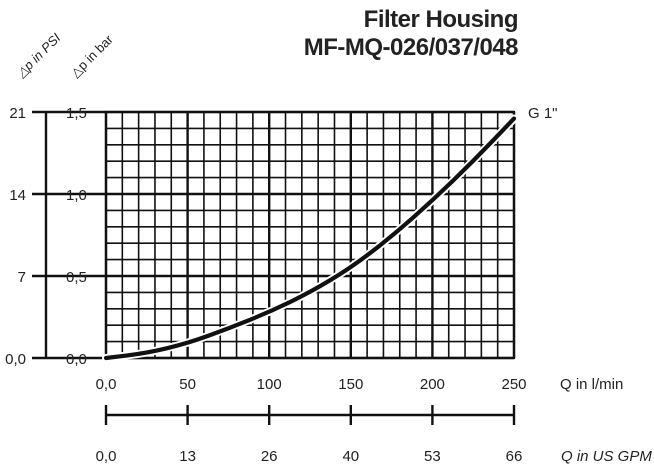  What do you see at coordinates (17, 113) in the screenshot?
I see `y2-tick-label: 21` at bounding box center [17, 113].